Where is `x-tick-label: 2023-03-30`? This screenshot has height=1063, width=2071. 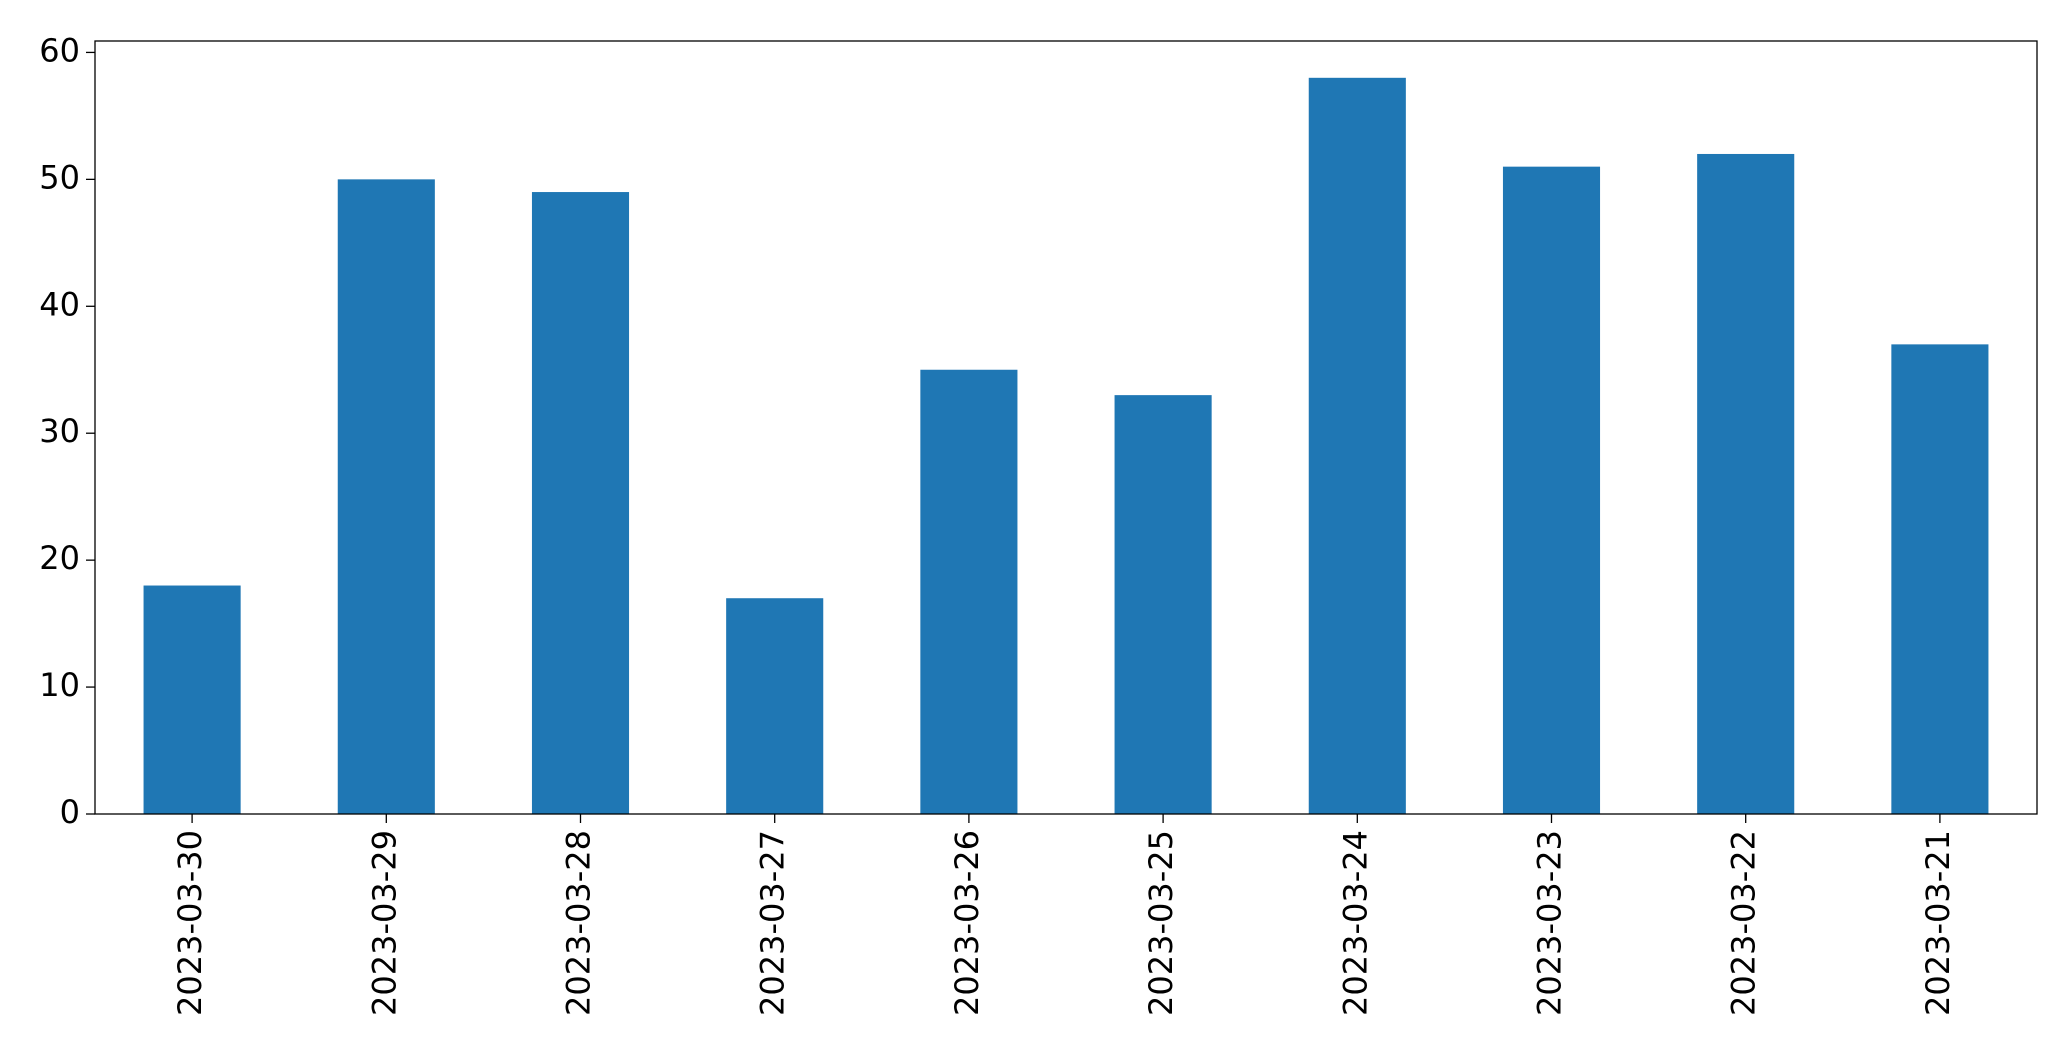
x-tick-label: 2023-03-30 is located at coordinates (190, 923).